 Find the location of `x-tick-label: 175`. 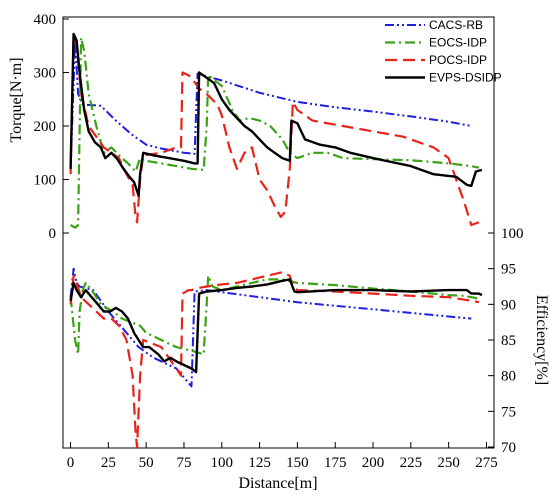

x-tick-label: 175 is located at coordinates (335, 463).